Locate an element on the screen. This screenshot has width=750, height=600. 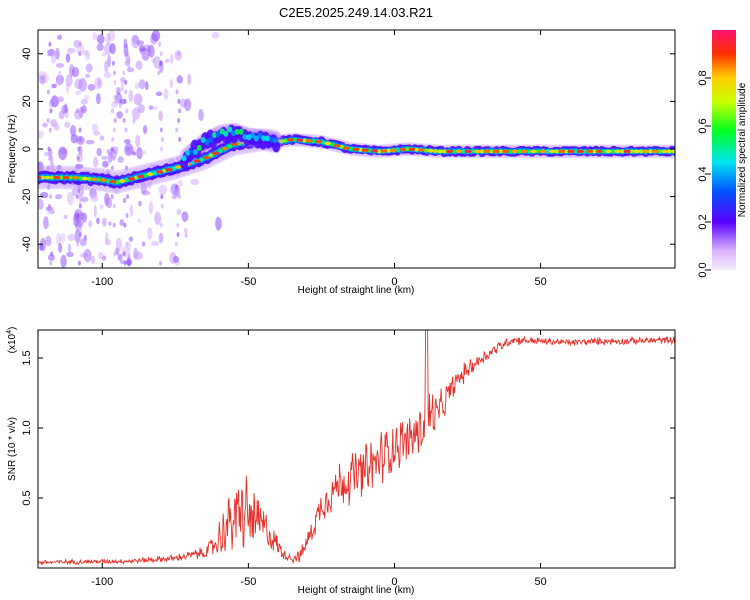
snr-ylabel: SNR (10 * v/v) is located at coordinates (12, 449).